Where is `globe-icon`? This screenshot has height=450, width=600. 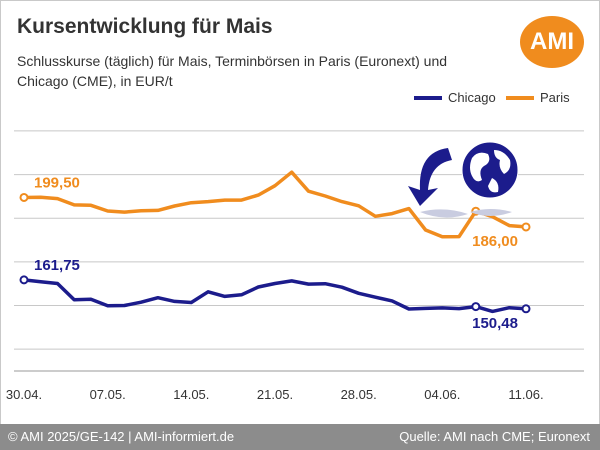 globe-icon is located at coordinates (490, 178).